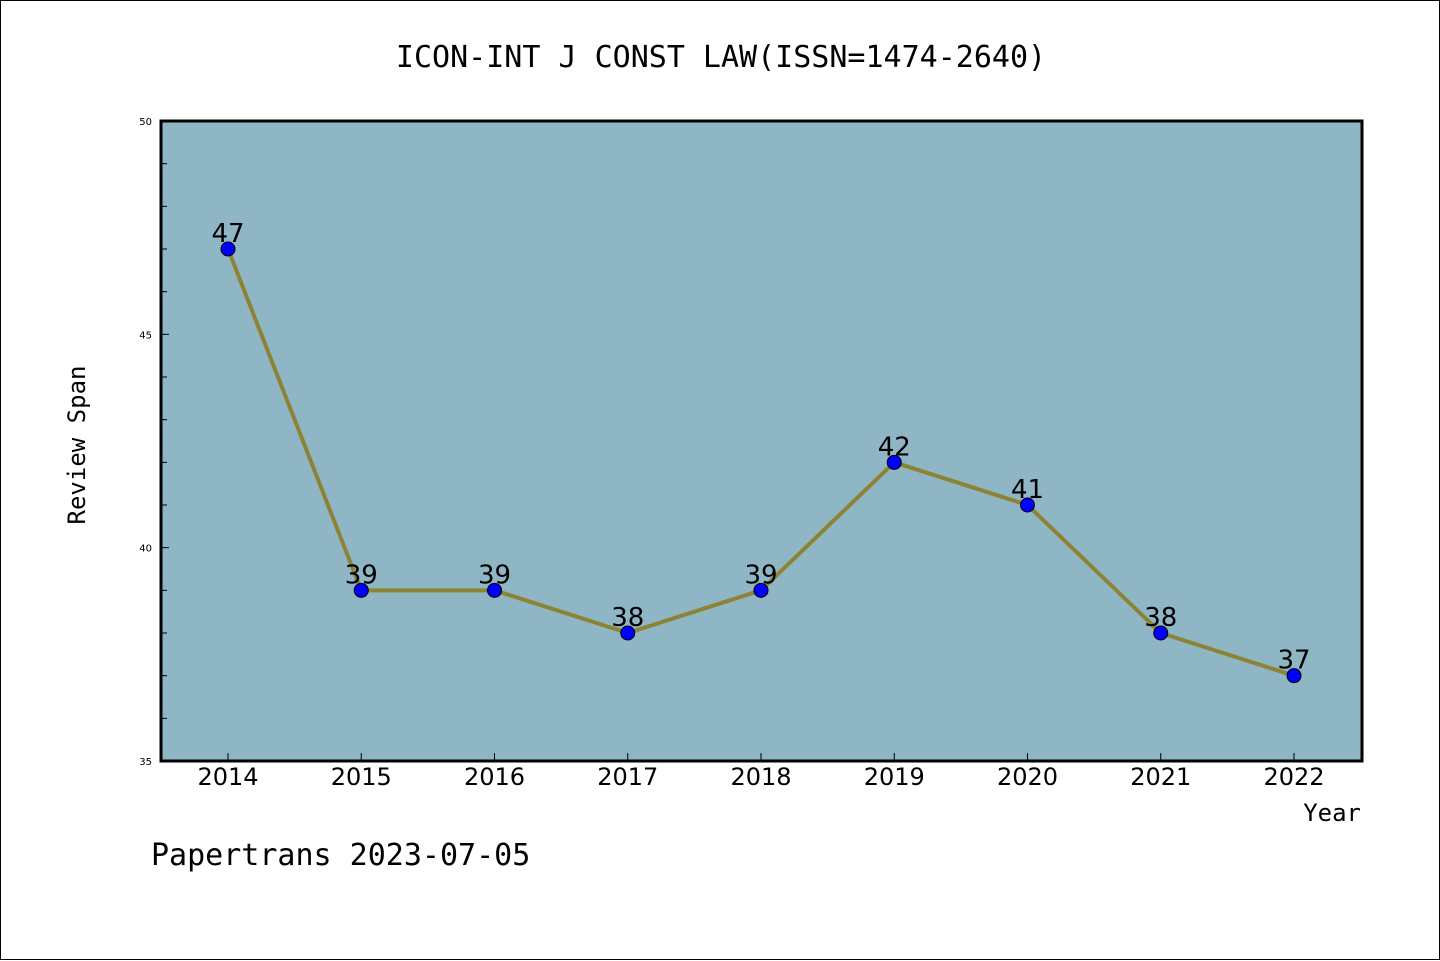 This screenshot has width=1440, height=961. Describe the element at coordinates (1027, 490) in the screenshot. I see `data-label: 41` at that location.